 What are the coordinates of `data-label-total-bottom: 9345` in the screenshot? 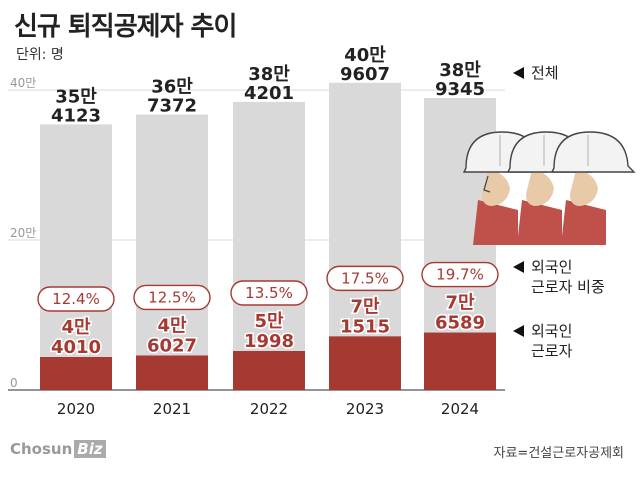 It's located at (460, 89).